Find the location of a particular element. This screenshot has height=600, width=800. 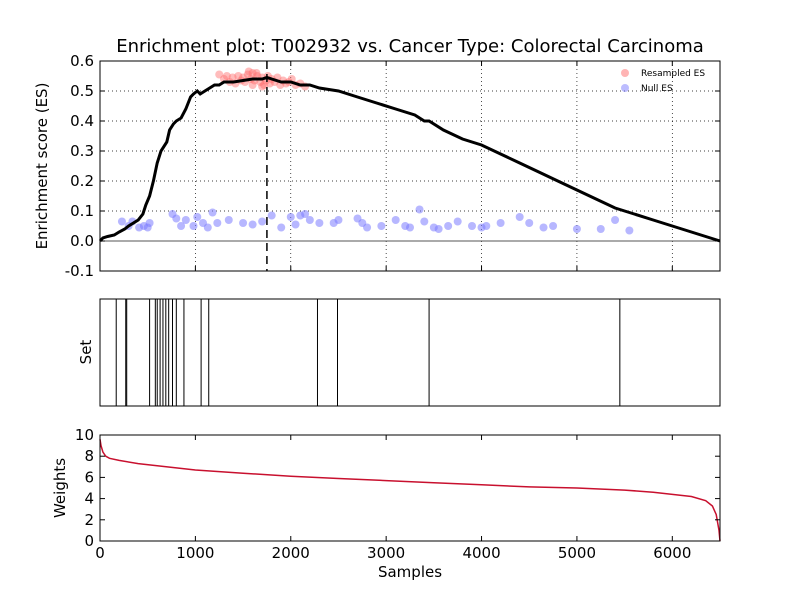

es-y-tick-label: -0.1 is located at coordinates (79, 271).